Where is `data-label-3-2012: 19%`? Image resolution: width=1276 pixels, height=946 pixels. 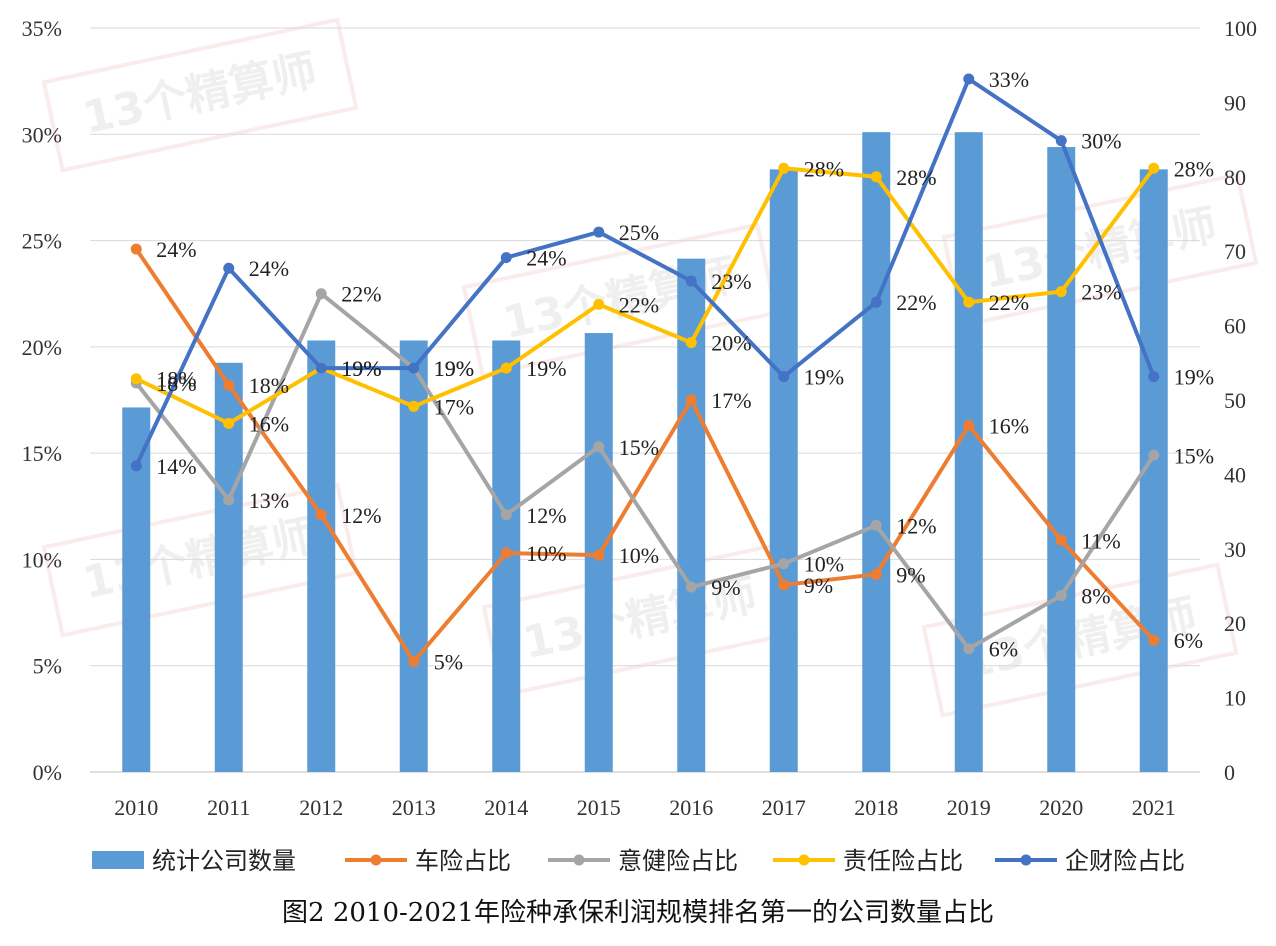 data-label-3-2012: 19% is located at coordinates (361, 368).